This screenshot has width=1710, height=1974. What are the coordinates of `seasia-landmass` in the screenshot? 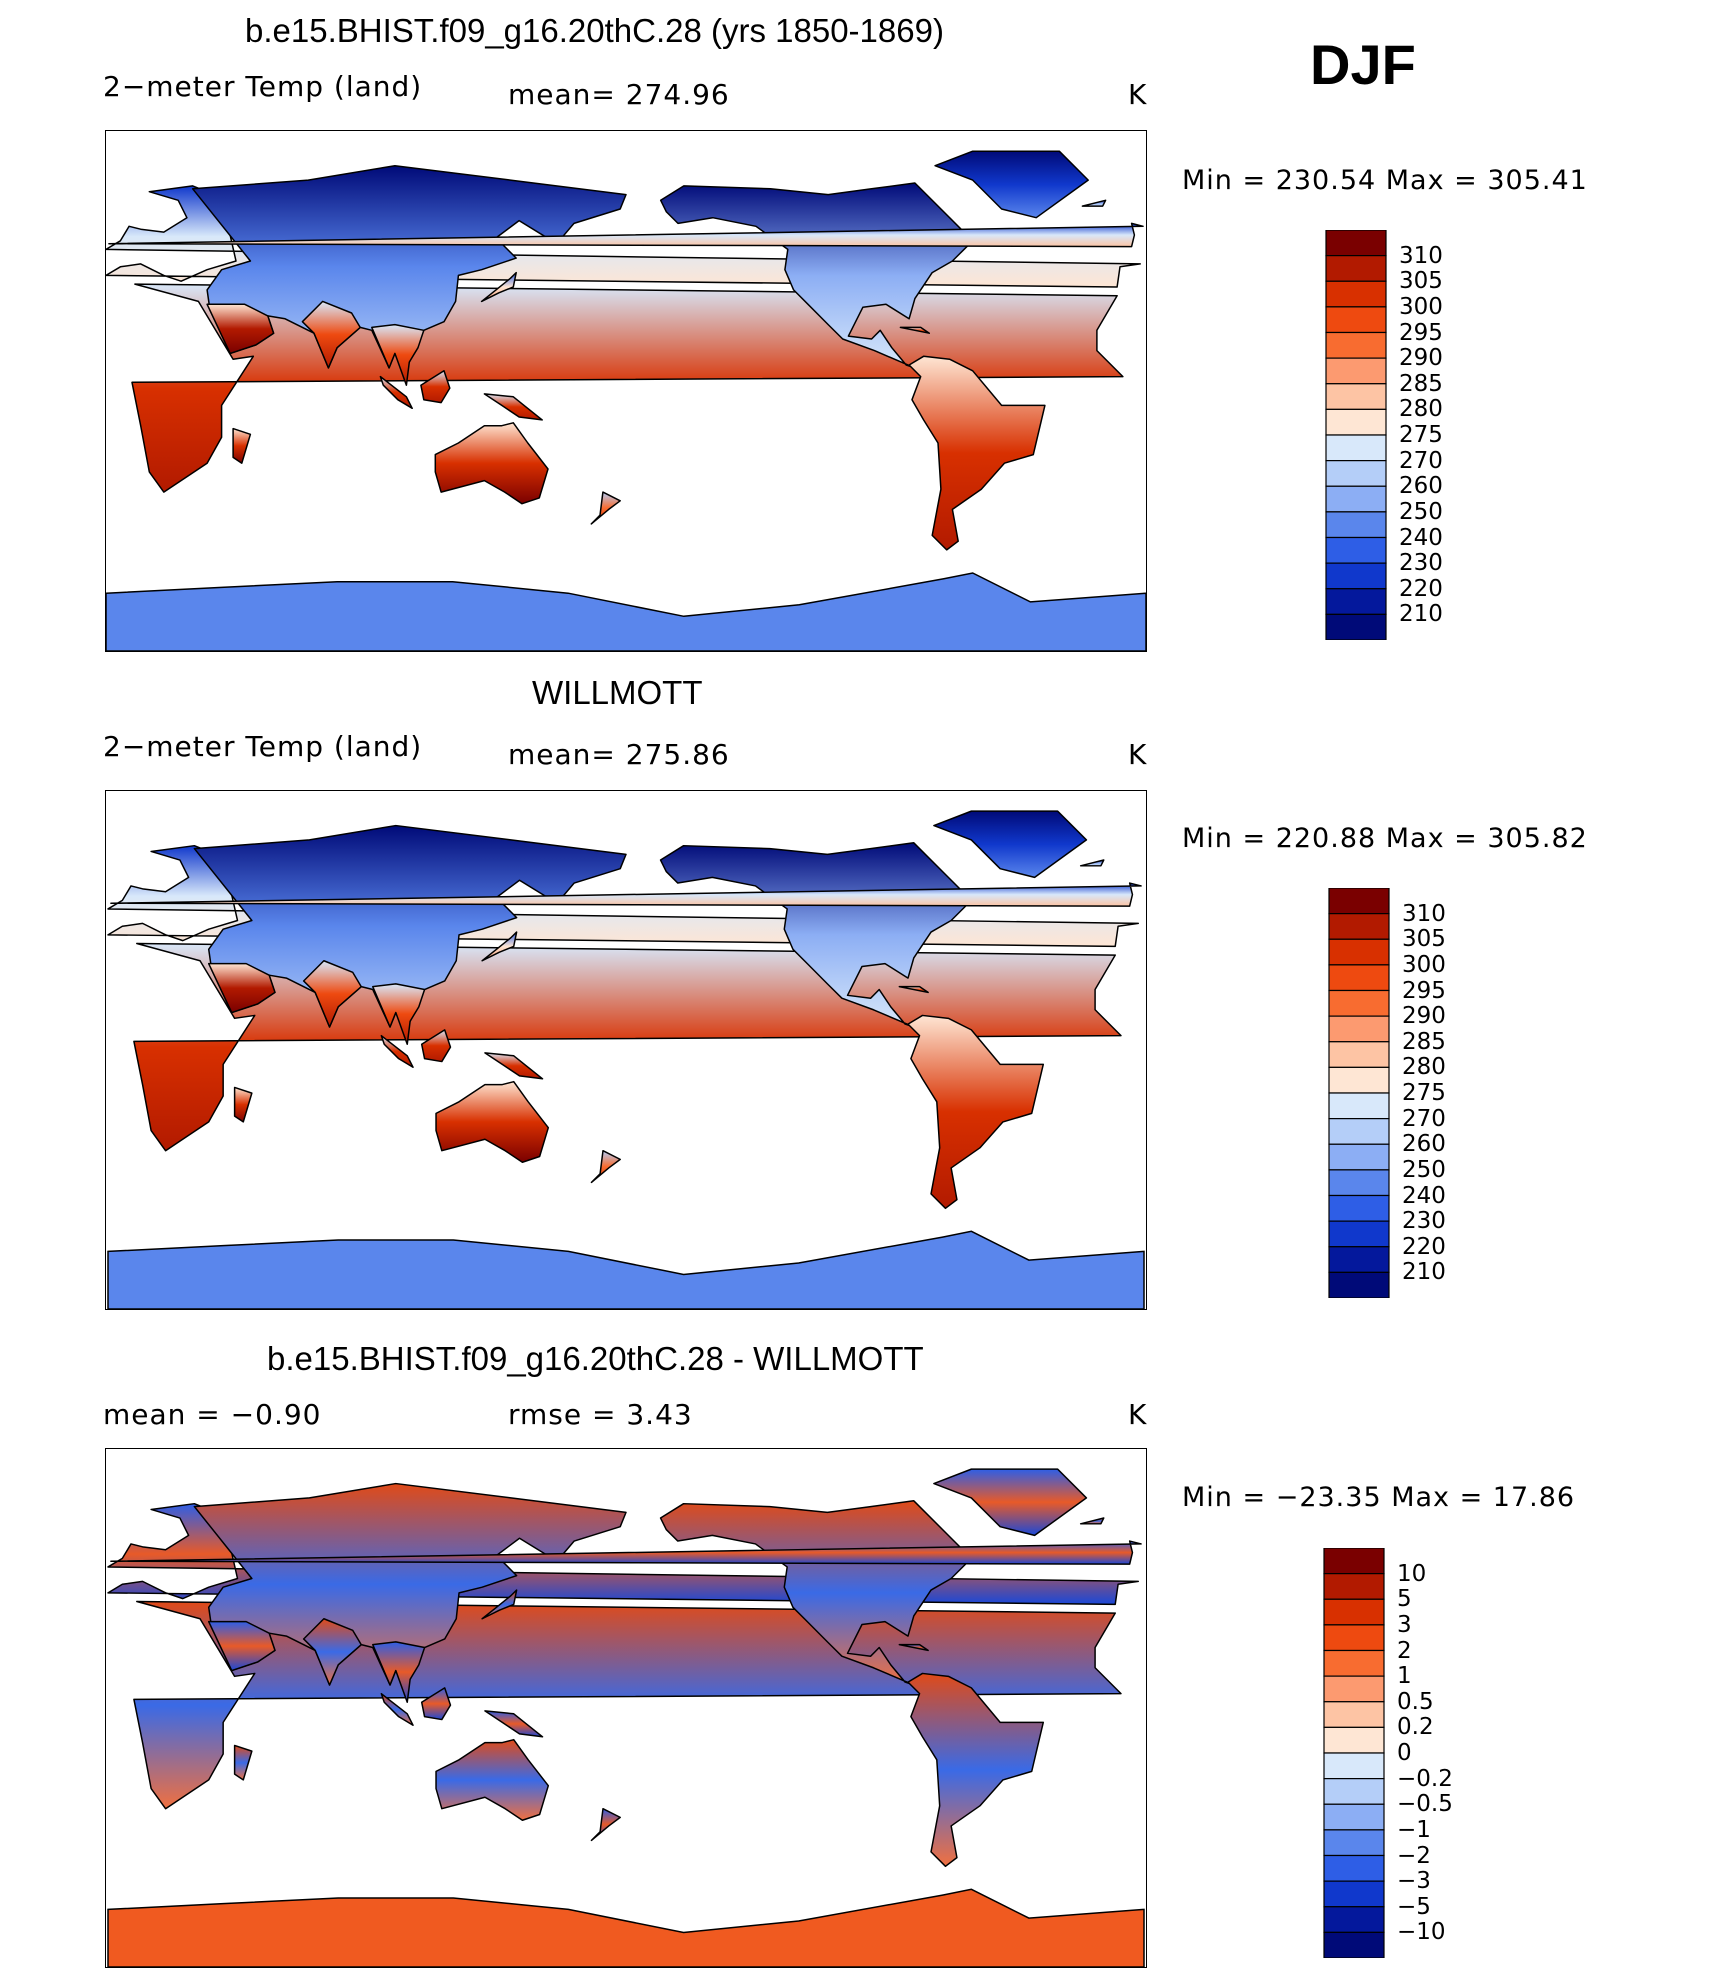 It's located at (399, 1672).